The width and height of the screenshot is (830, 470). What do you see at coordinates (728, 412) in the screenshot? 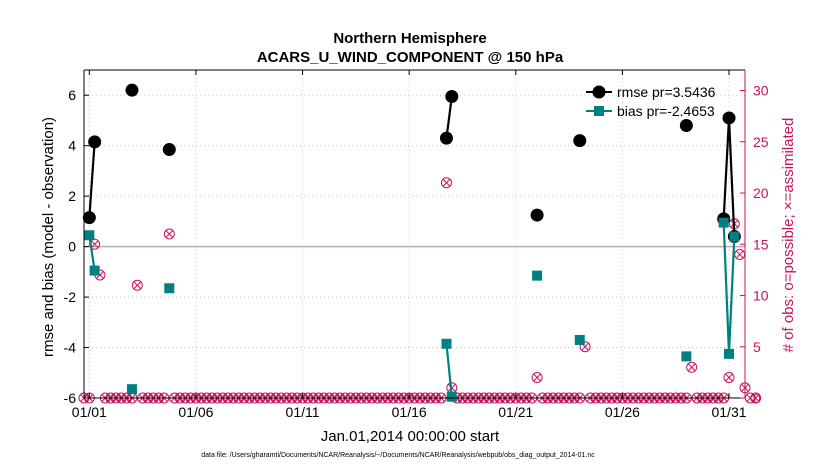
I see `x-tick-label: 01/31` at bounding box center [728, 412].